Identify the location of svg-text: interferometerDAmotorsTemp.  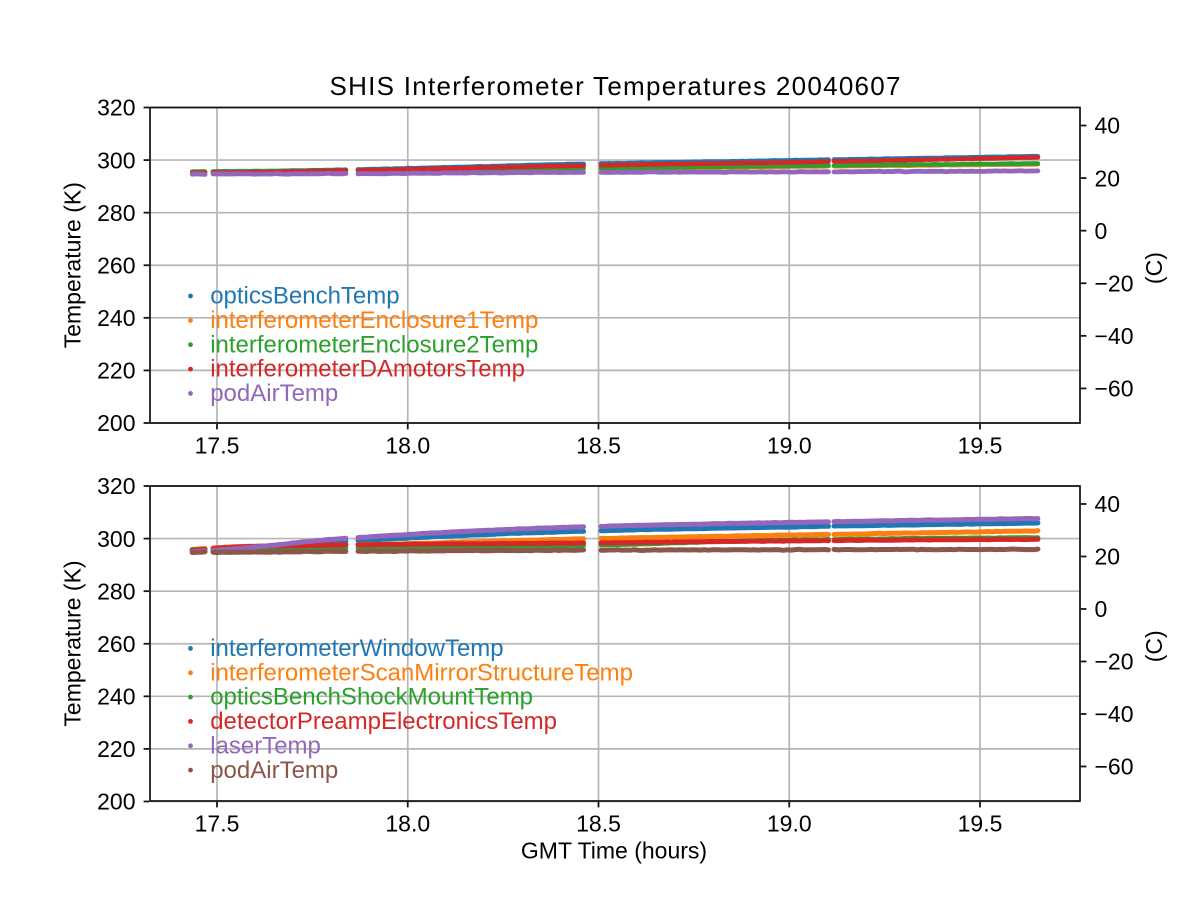
(367, 369).